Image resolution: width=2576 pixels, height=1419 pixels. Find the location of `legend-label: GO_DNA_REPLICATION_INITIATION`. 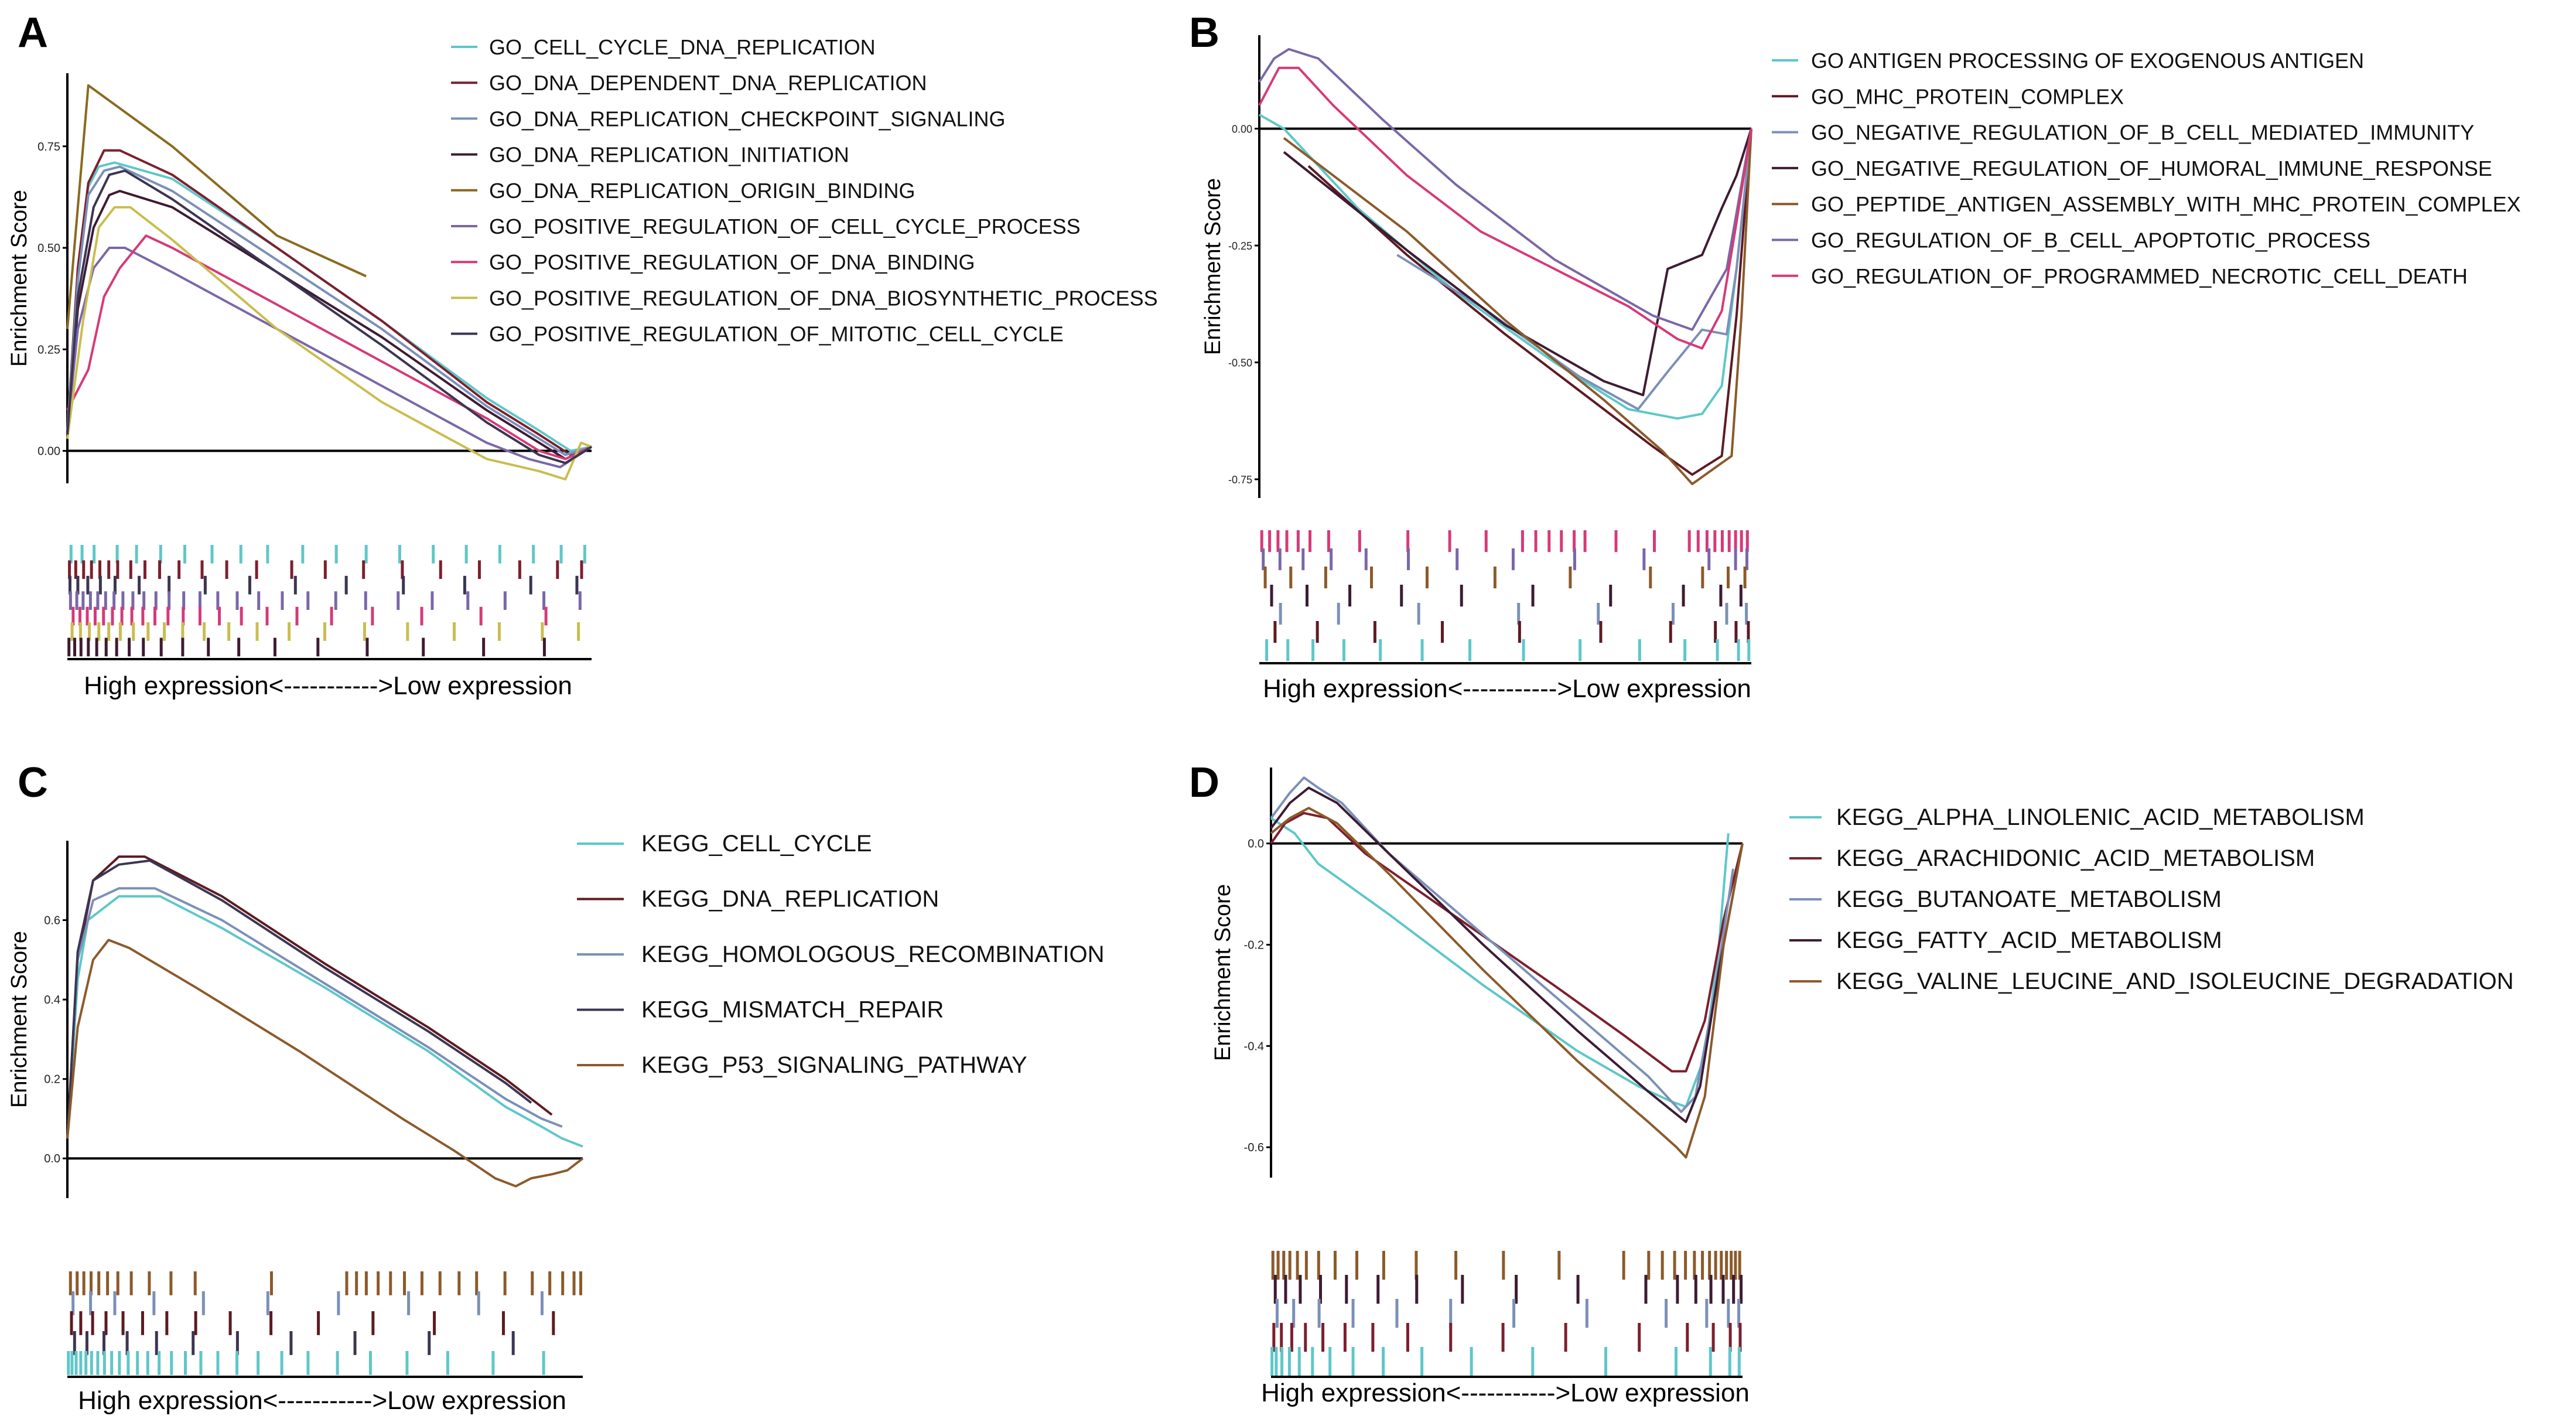

legend-label: GO_DNA_REPLICATION_INITIATION is located at coordinates (669, 155).